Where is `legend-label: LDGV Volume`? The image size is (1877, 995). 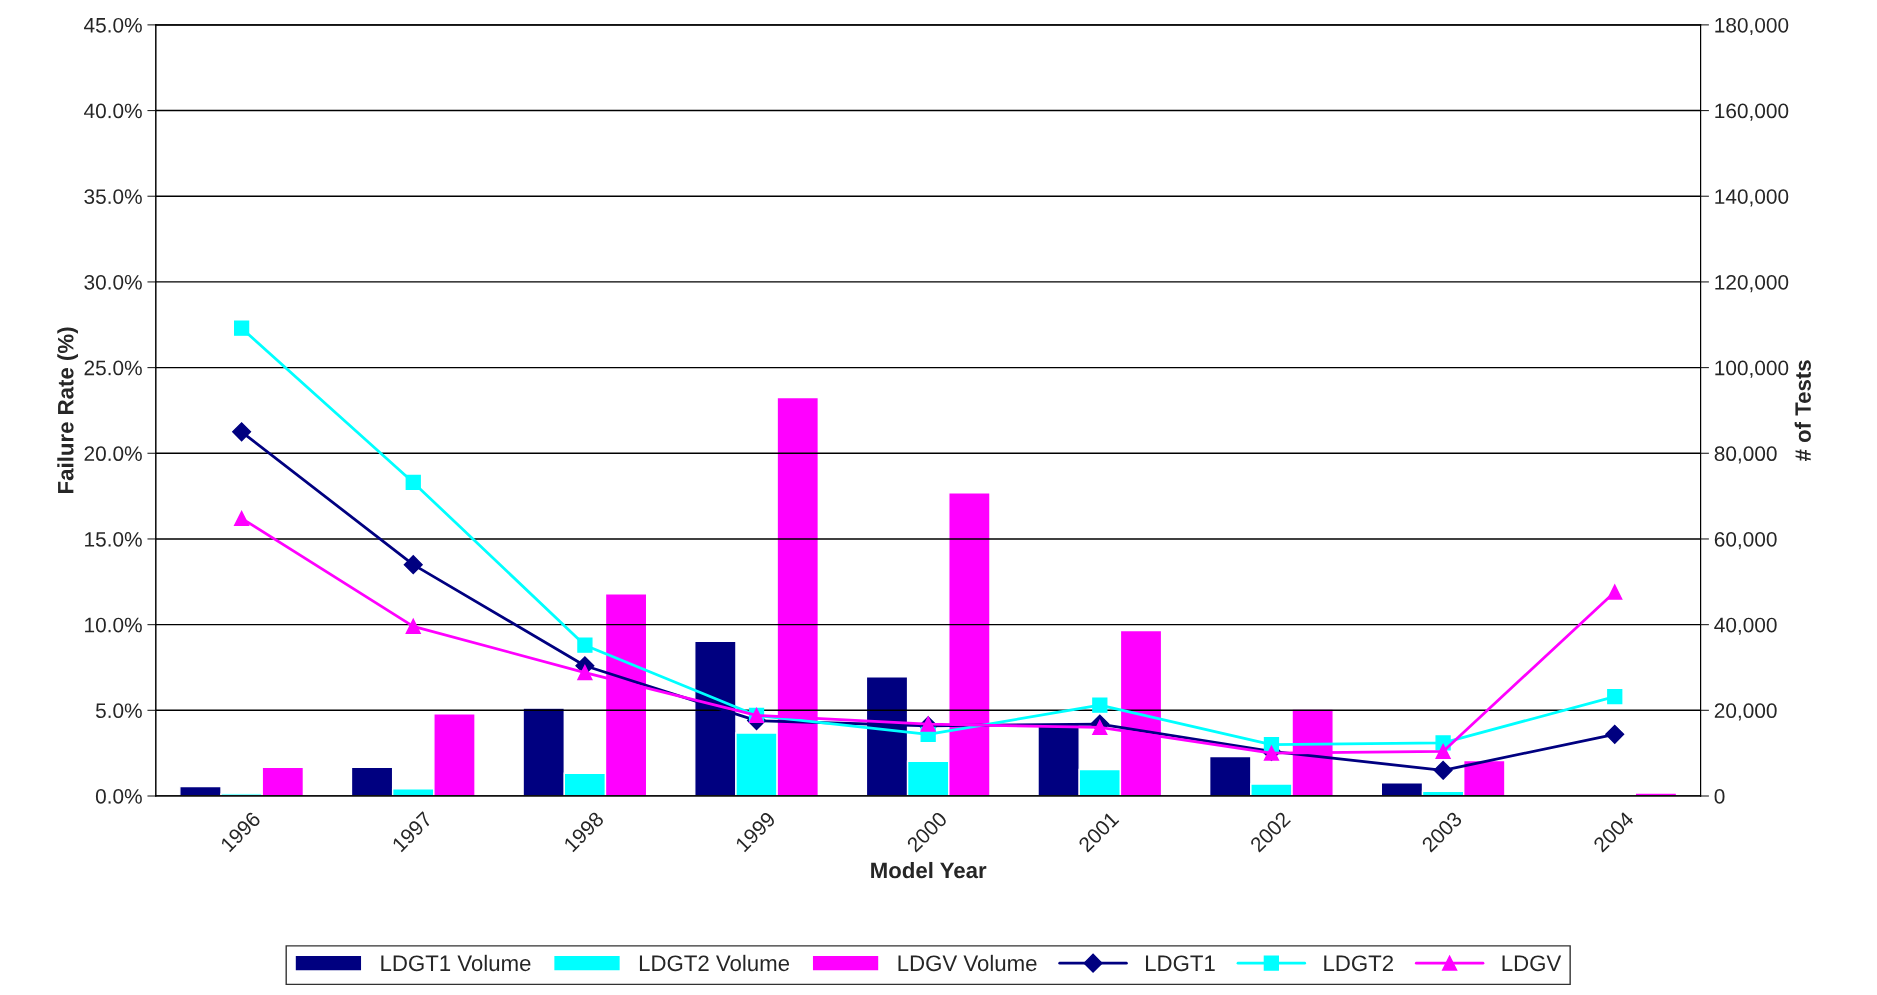
legend-label: LDGV Volume is located at coordinates (967, 963).